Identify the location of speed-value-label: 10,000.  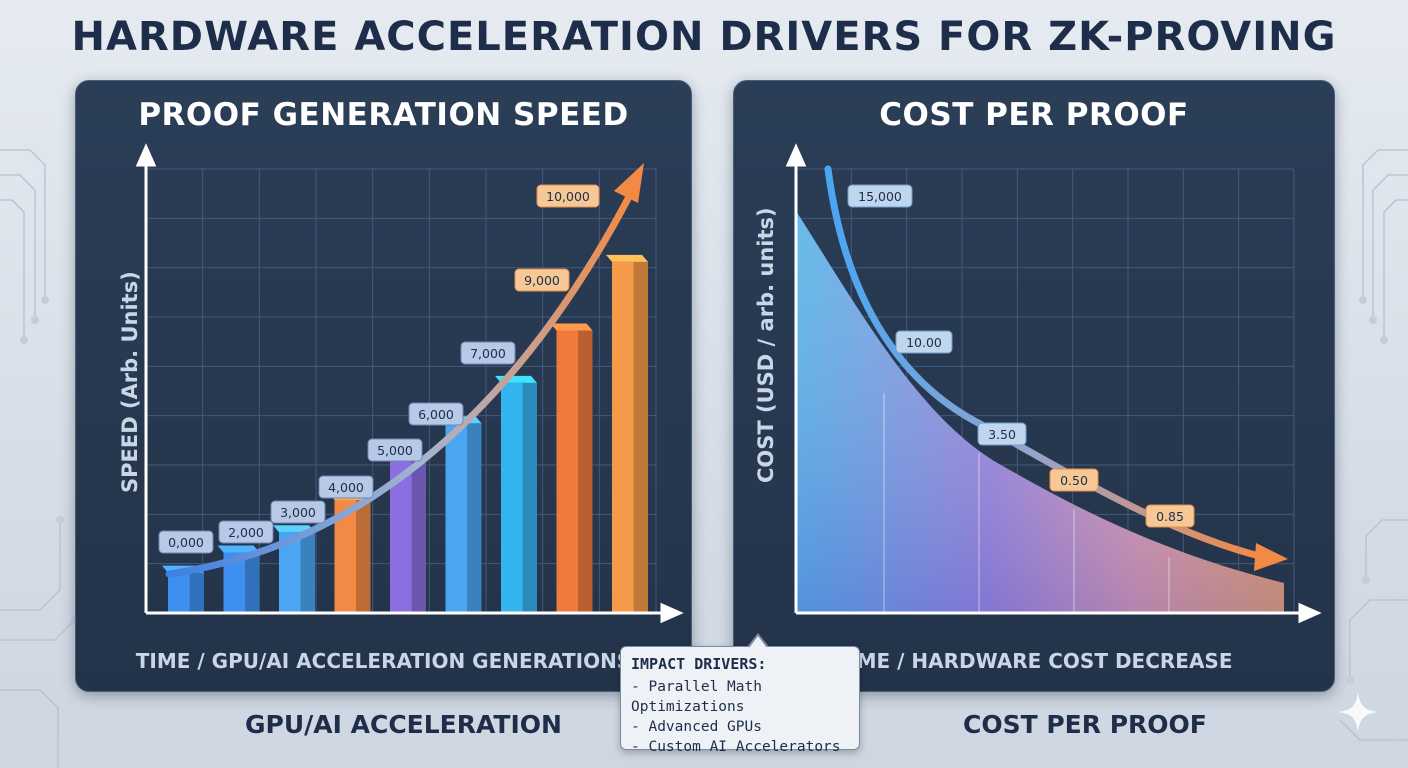
(568, 196).